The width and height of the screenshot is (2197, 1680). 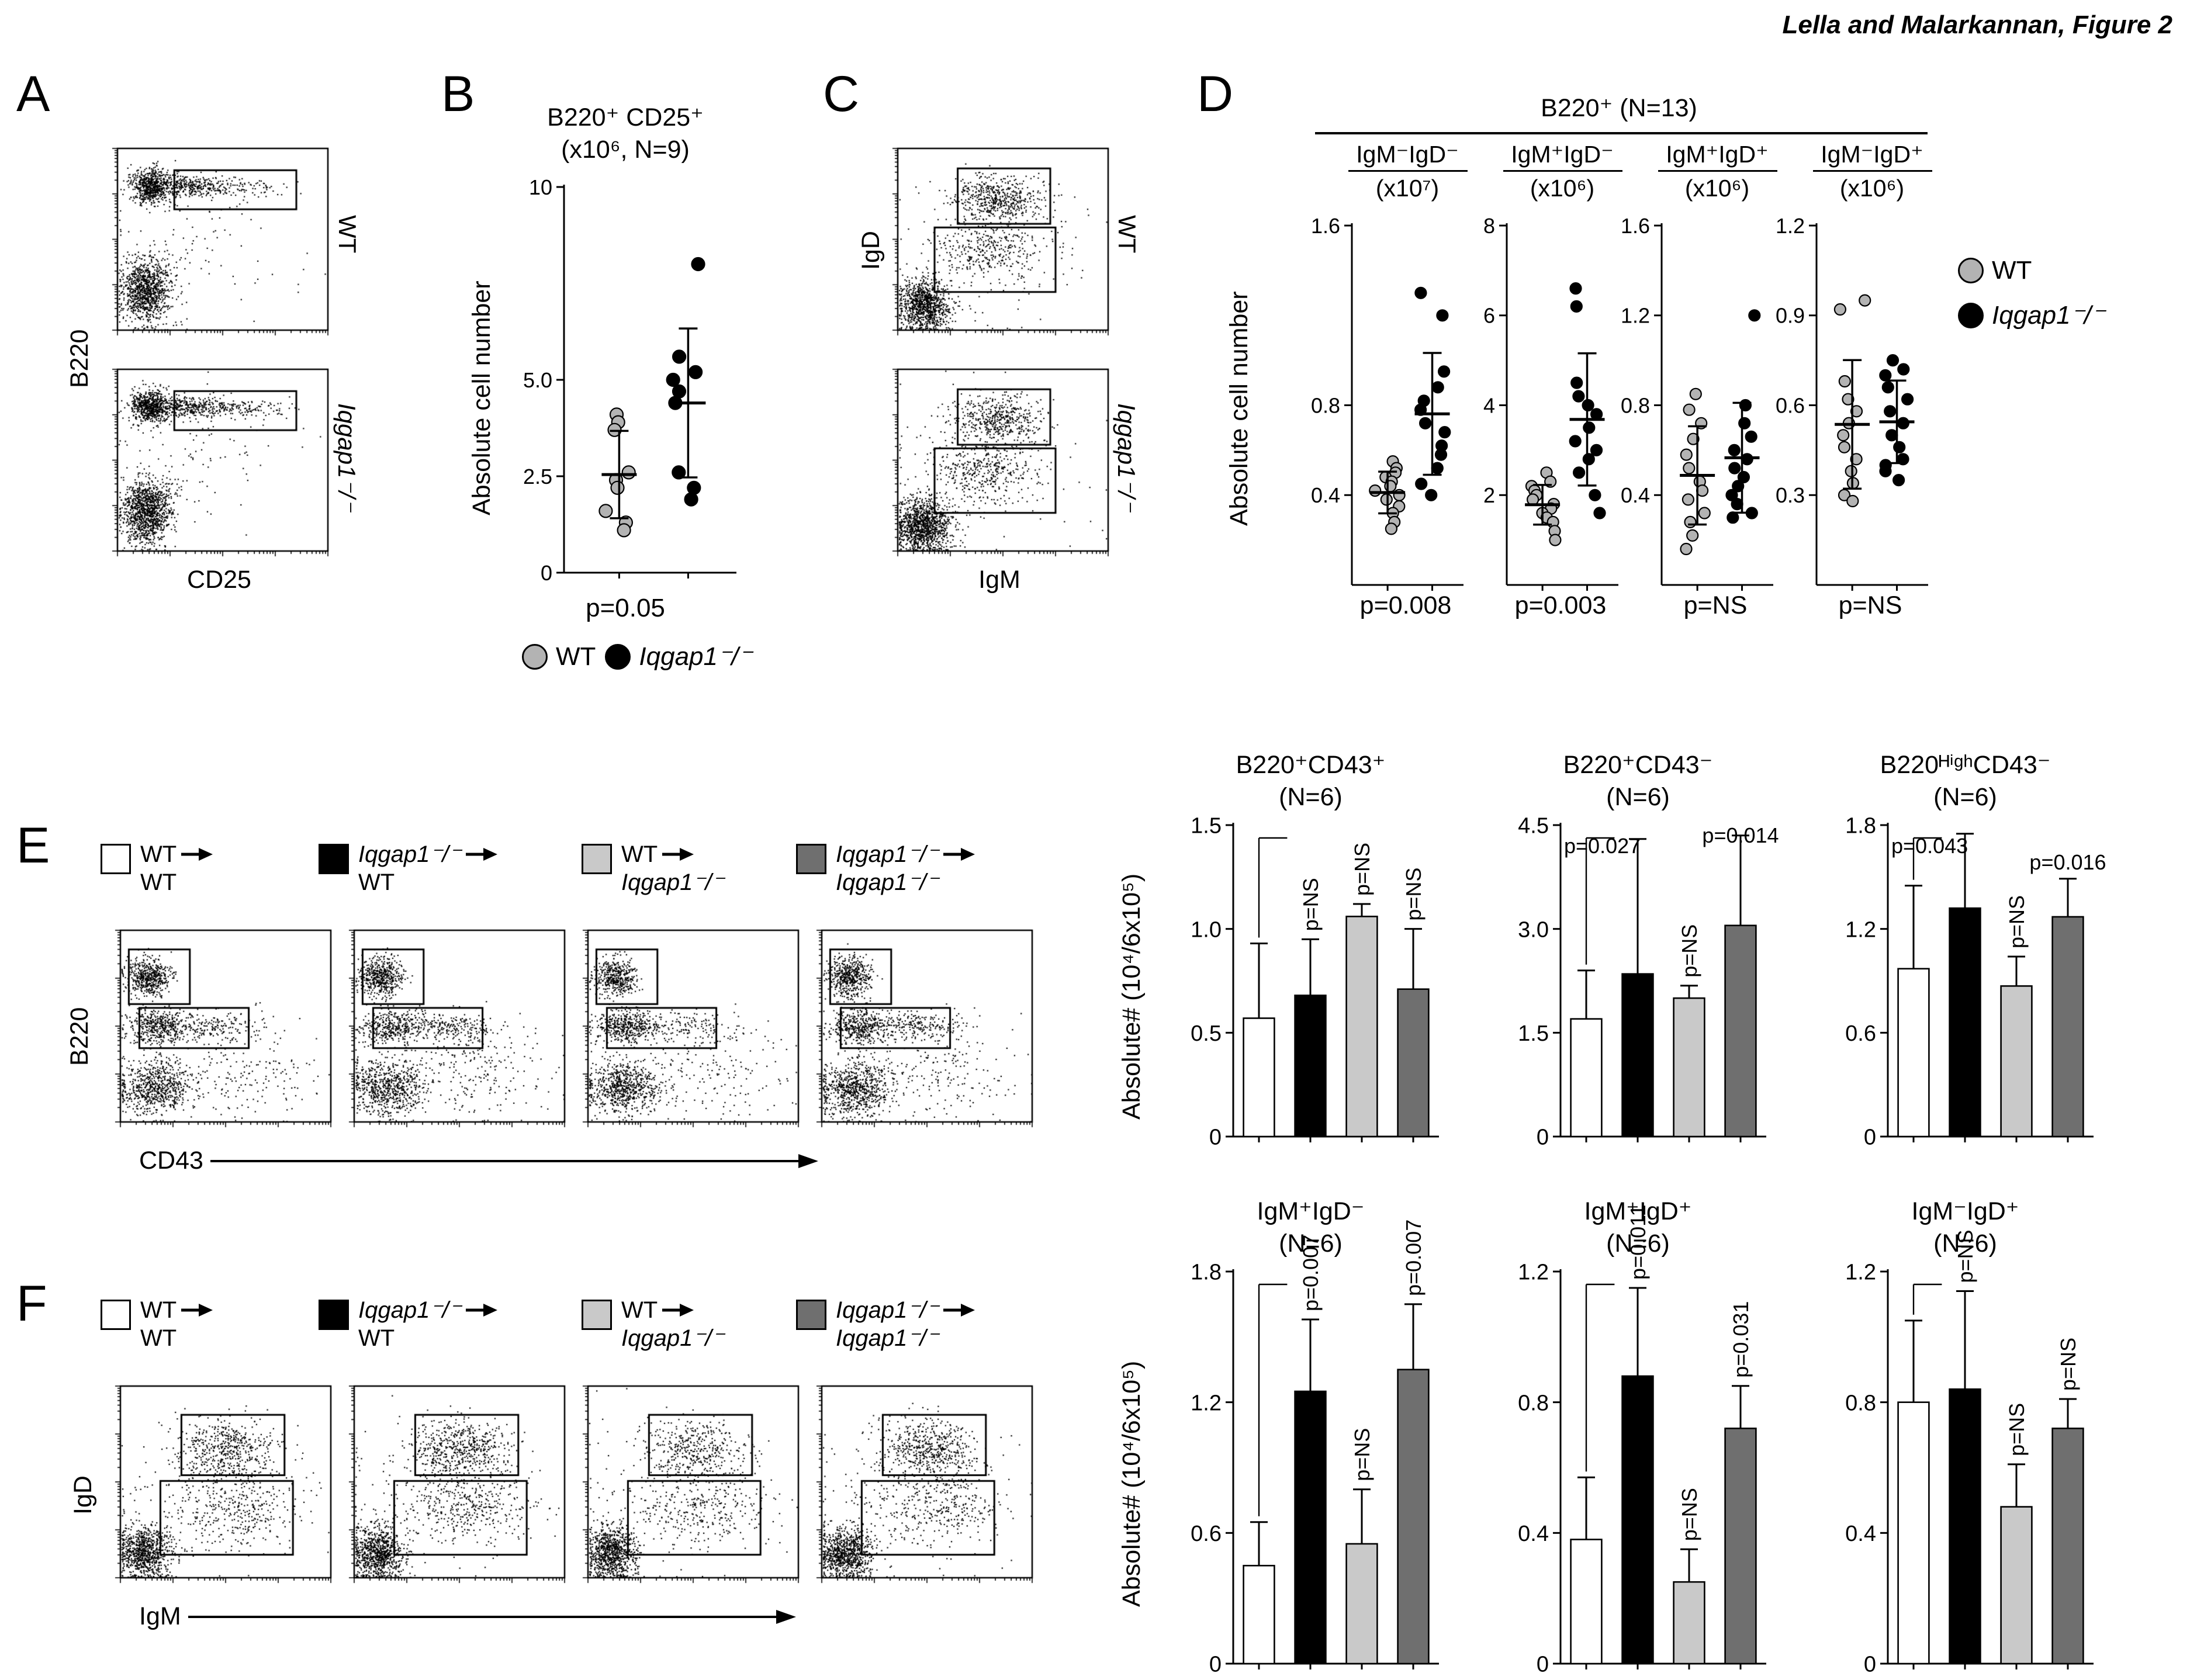 What do you see at coordinates (458, 94) in the screenshot?
I see `panel-b-label: B` at bounding box center [458, 94].